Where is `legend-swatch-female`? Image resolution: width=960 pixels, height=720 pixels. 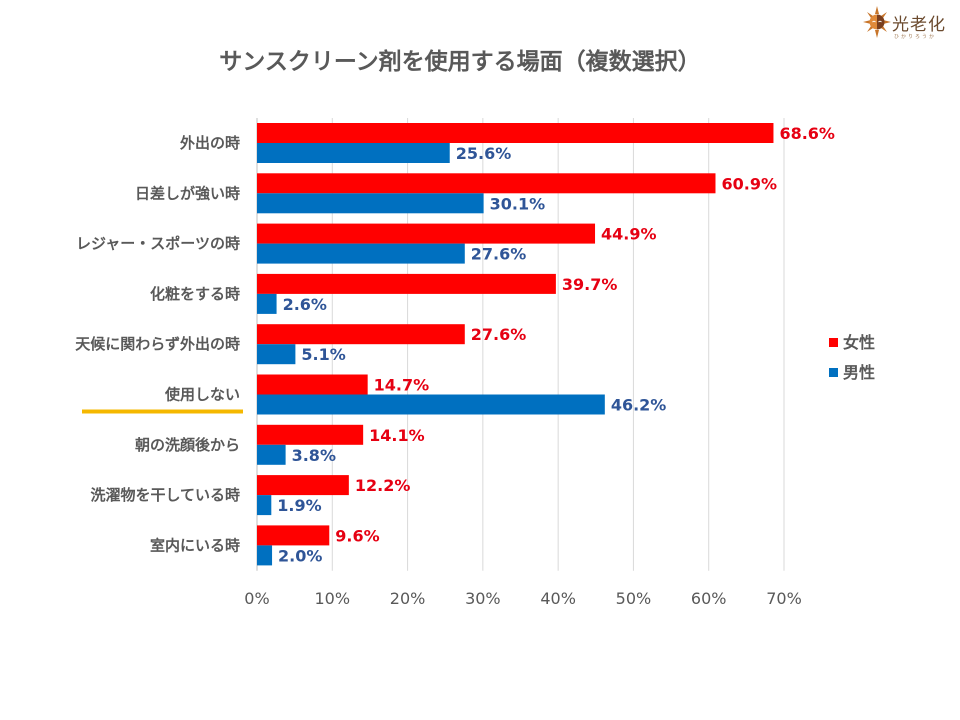
legend-swatch-female is located at coordinates (833, 342).